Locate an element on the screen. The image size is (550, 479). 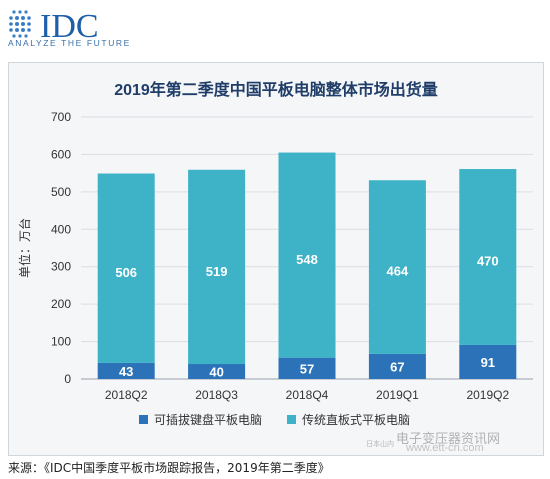
data-label: 464 is located at coordinates (398, 271).